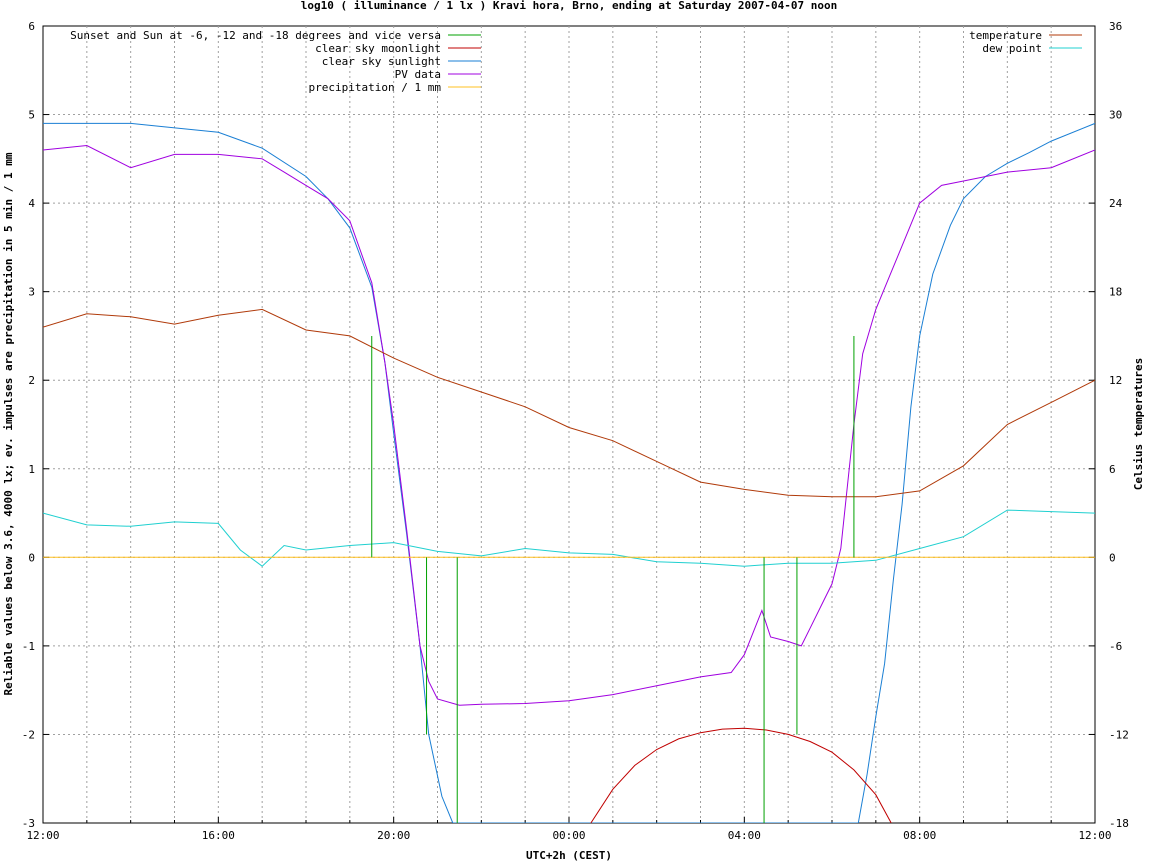  I want to click on legend-label: clear sky sunlight, so click(381, 61).